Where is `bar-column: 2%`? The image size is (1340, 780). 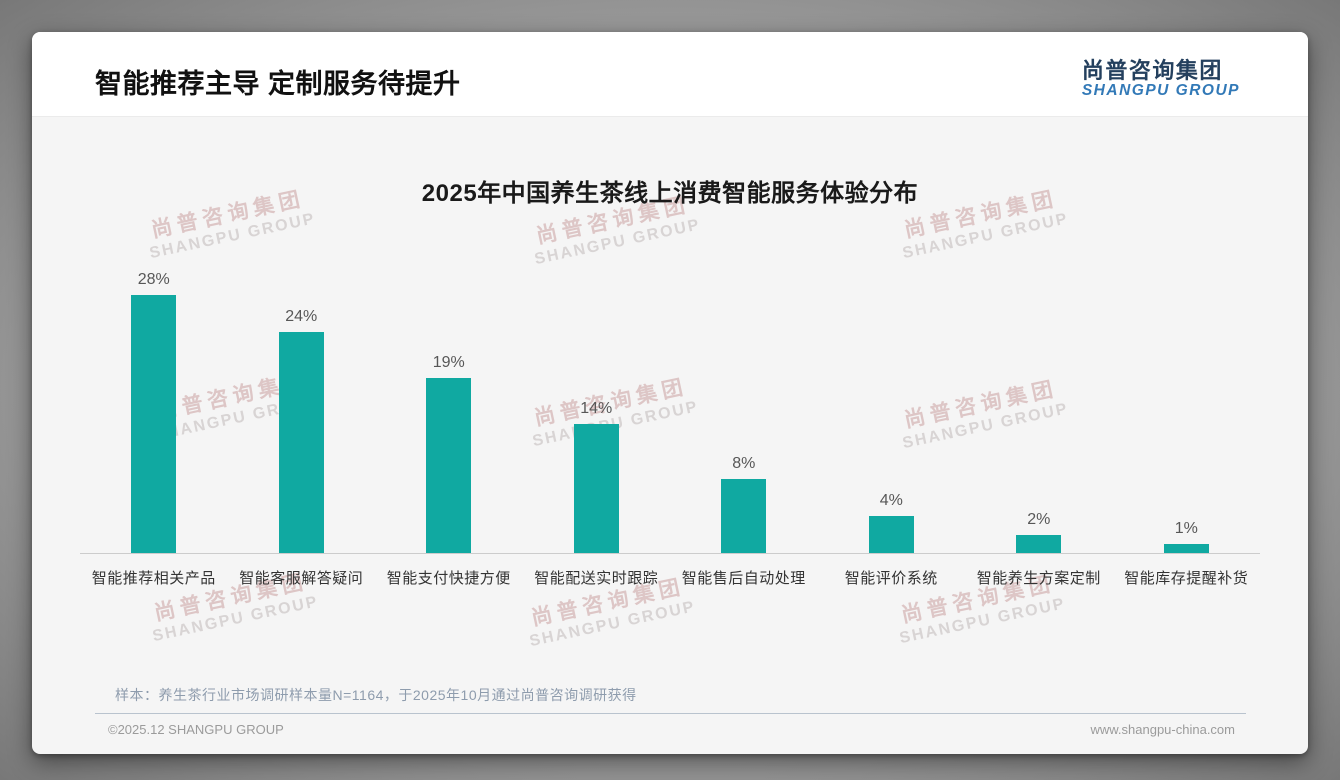
bar-column: 2% is located at coordinates (1039, 388).